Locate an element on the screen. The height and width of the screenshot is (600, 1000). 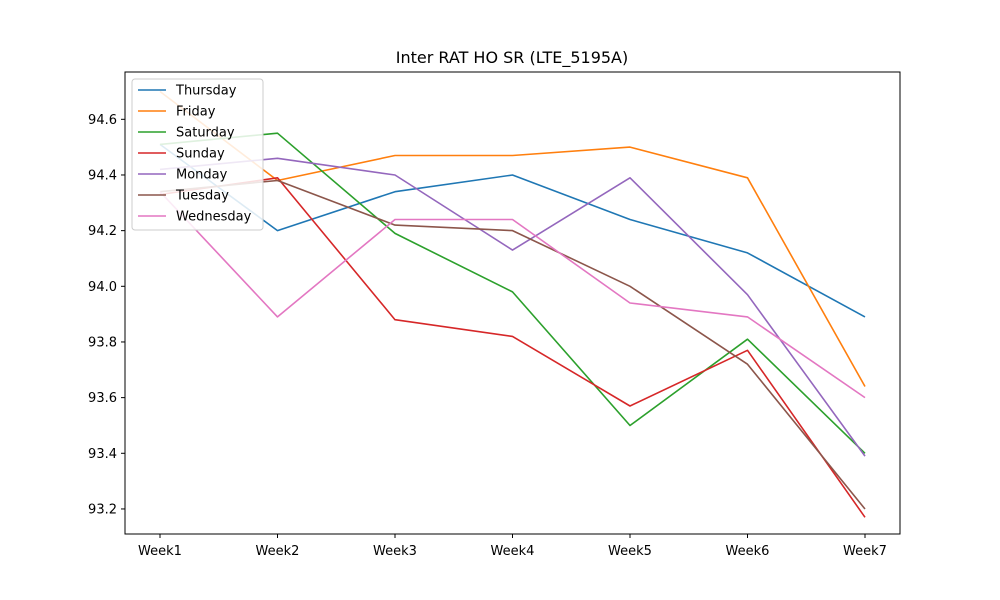
y-tick-label: 94.4 is located at coordinates (102, 175).